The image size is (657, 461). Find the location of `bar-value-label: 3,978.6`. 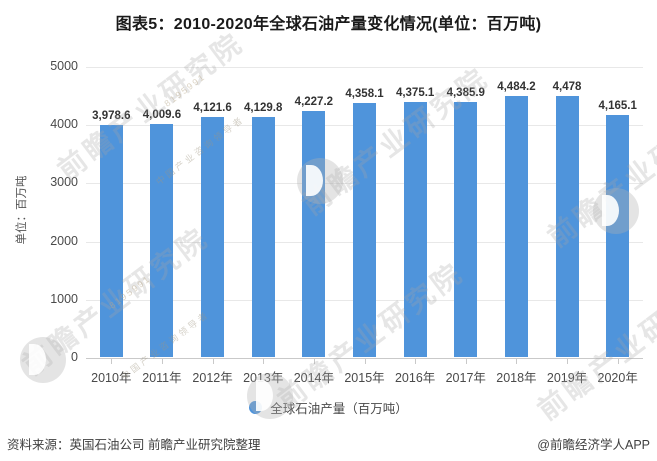

bar-value-label: 3,978.6 is located at coordinates (111, 116).